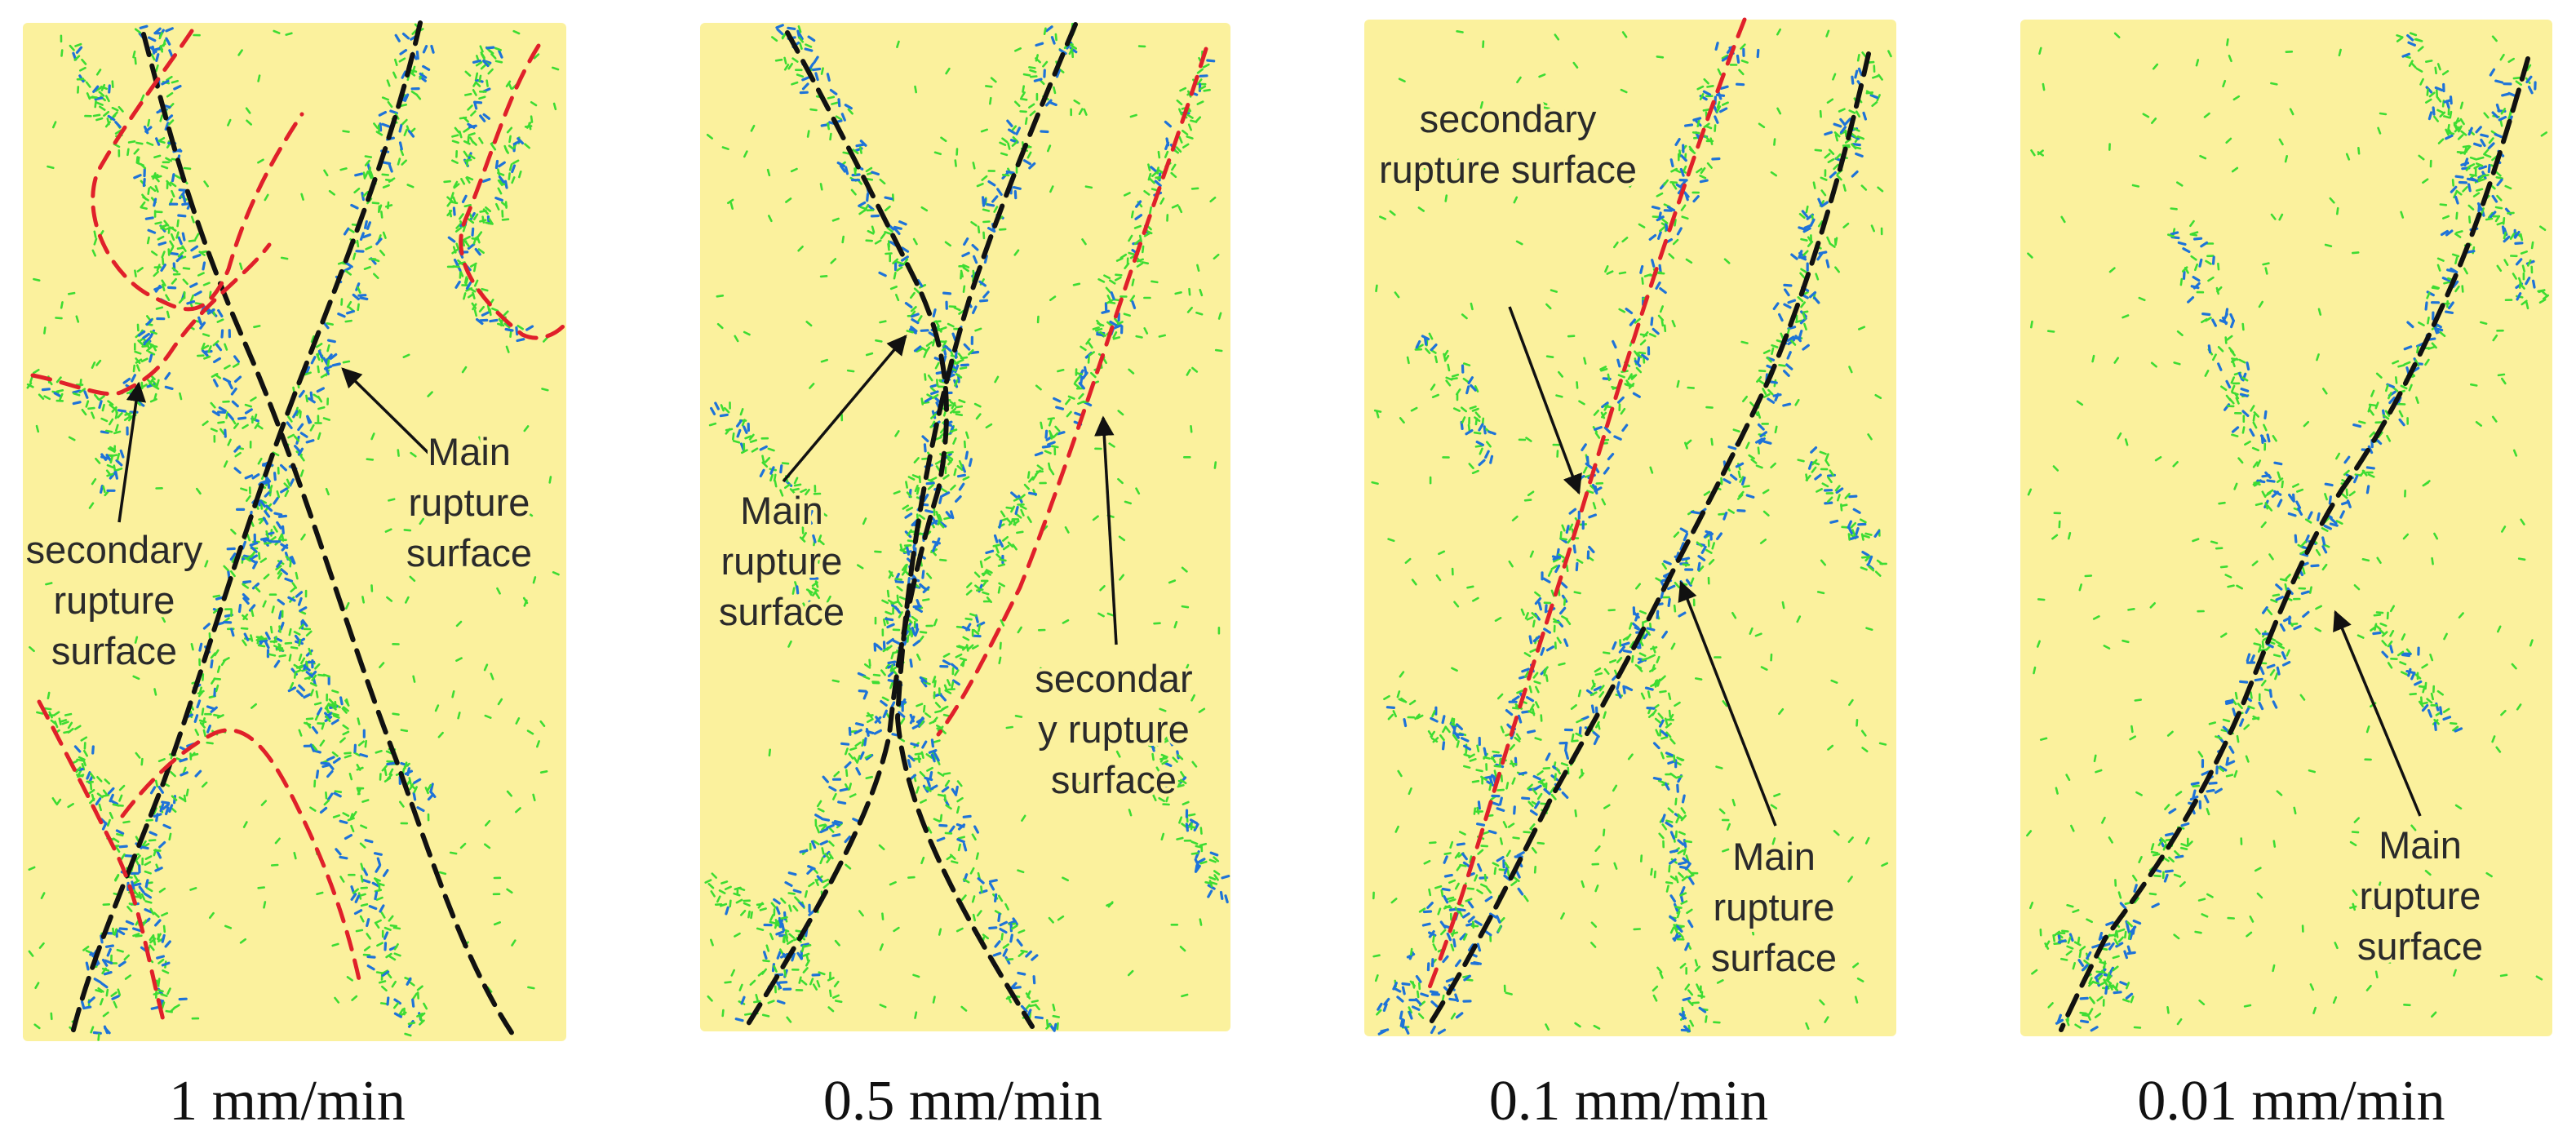  Describe the element at coordinates (781, 510) in the screenshot. I see `annotation-line: Main` at that location.